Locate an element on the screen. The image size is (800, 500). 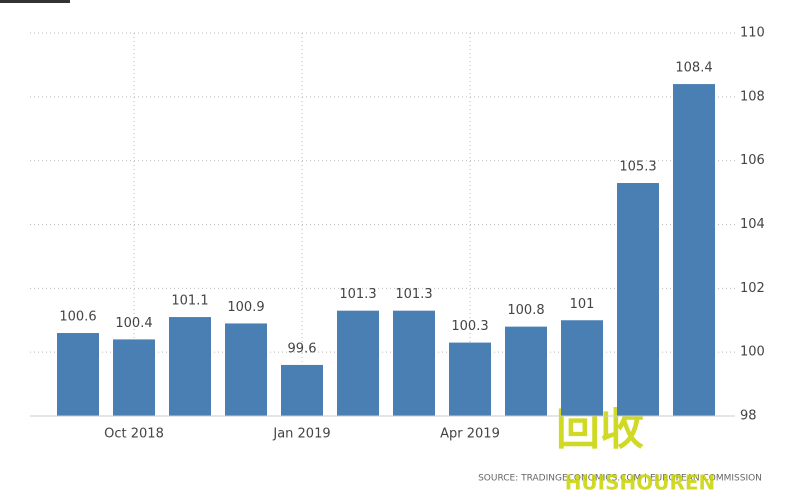
value-label: 100.4 is located at coordinates (133, 323).